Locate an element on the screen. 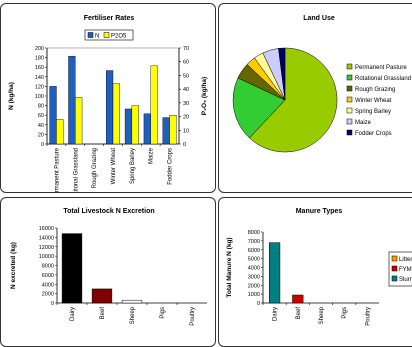 The image size is (412, 347). legend-label: Spring Barley is located at coordinates (373, 112).